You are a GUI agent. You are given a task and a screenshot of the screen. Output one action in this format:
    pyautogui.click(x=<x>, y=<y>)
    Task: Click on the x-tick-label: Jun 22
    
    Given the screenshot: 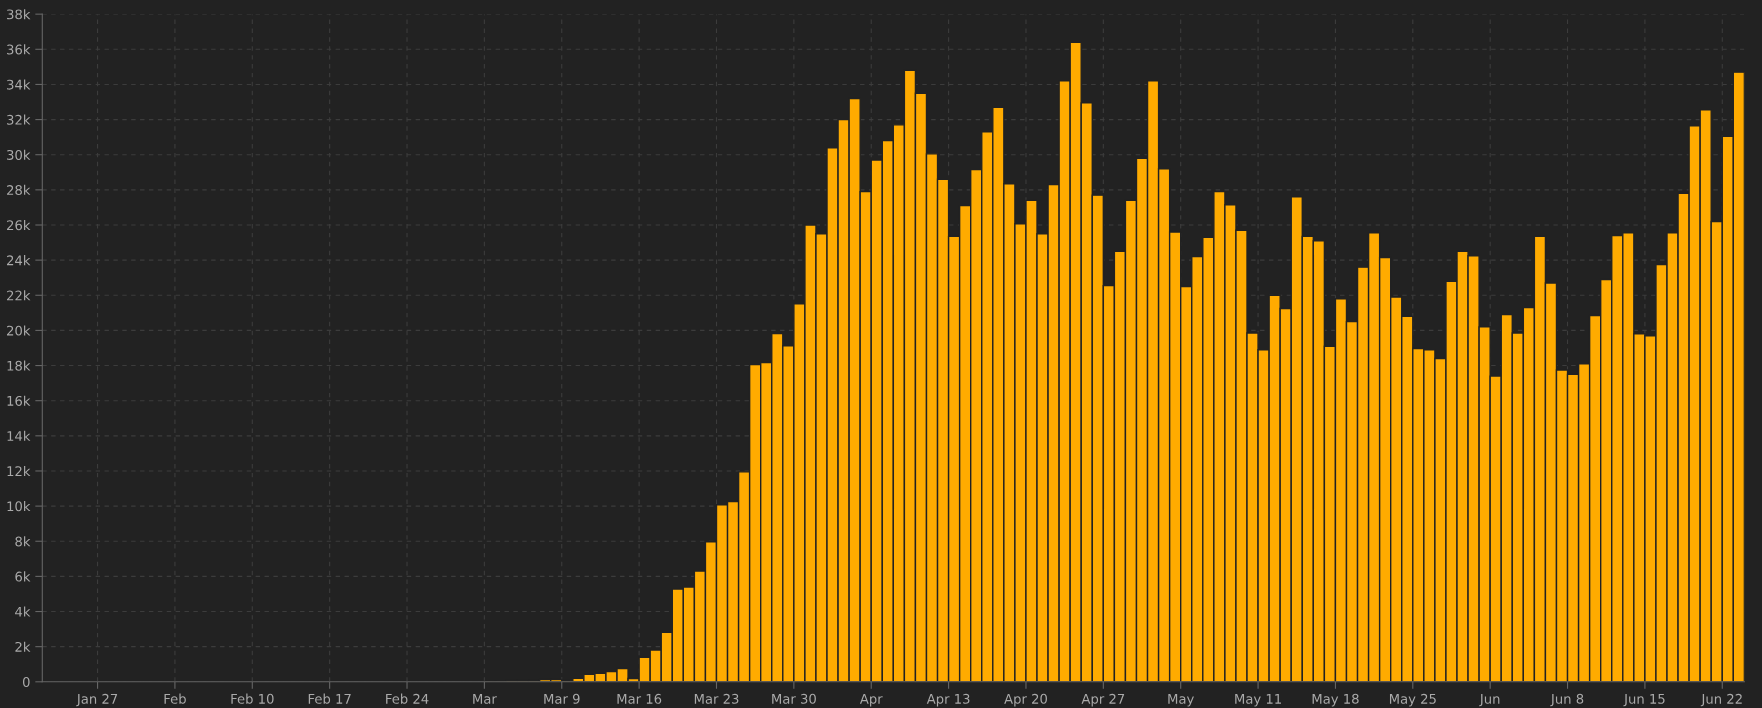 What is the action you would take?
    pyautogui.click(x=1721, y=700)
    